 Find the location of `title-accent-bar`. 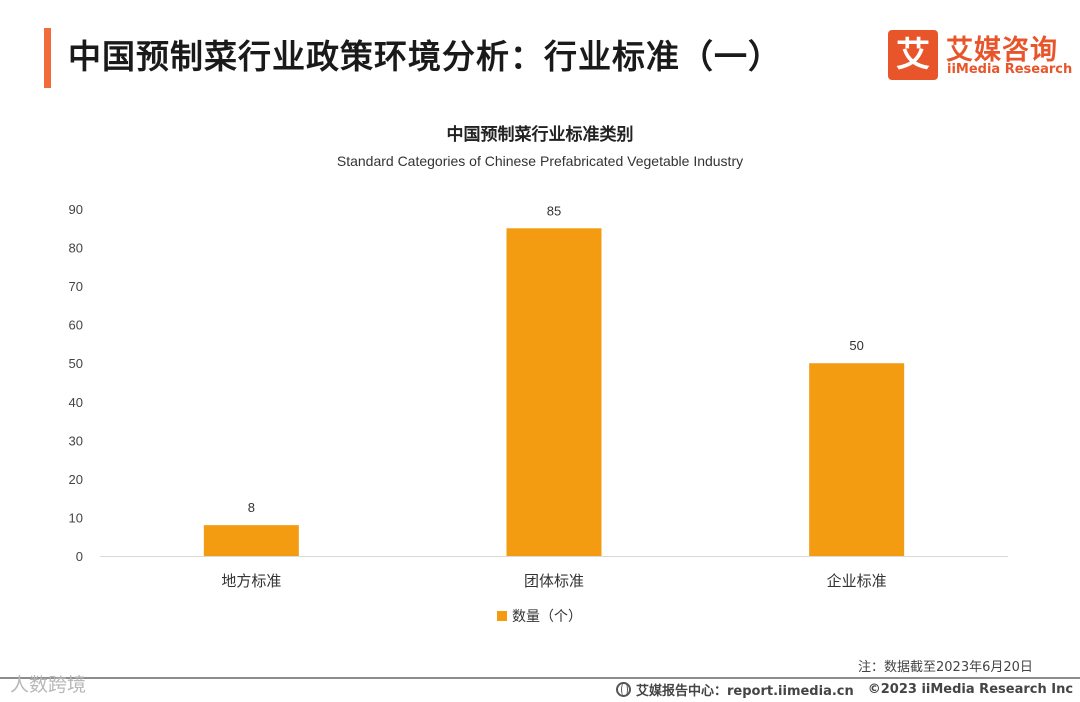

title-accent-bar is located at coordinates (47, 58).